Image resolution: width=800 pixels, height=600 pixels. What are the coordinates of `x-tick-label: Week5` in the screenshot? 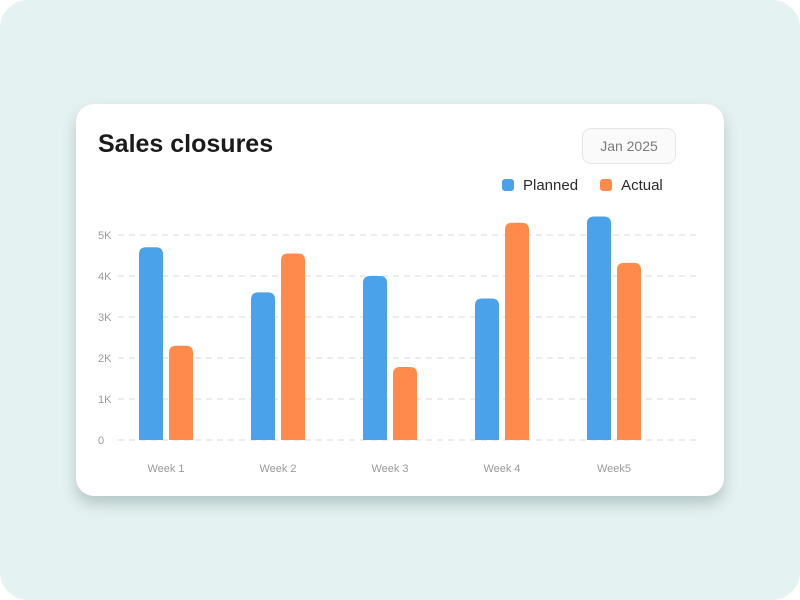 It's located at (614, 469).